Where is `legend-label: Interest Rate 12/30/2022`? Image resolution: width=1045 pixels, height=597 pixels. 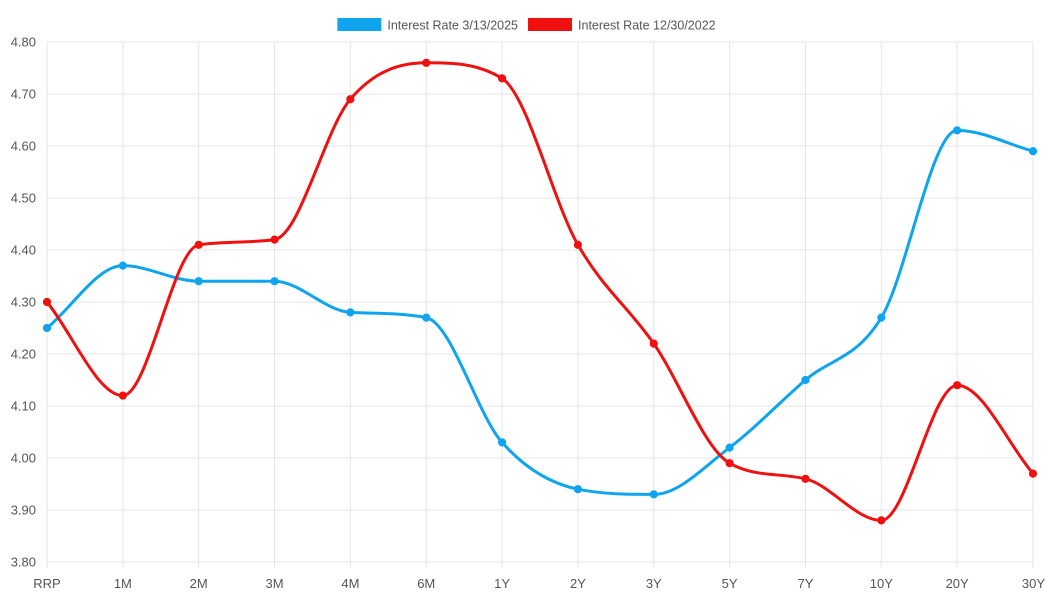 legend-label: Interest Rate 12/30/2022 is located at coordinates (647, 26).